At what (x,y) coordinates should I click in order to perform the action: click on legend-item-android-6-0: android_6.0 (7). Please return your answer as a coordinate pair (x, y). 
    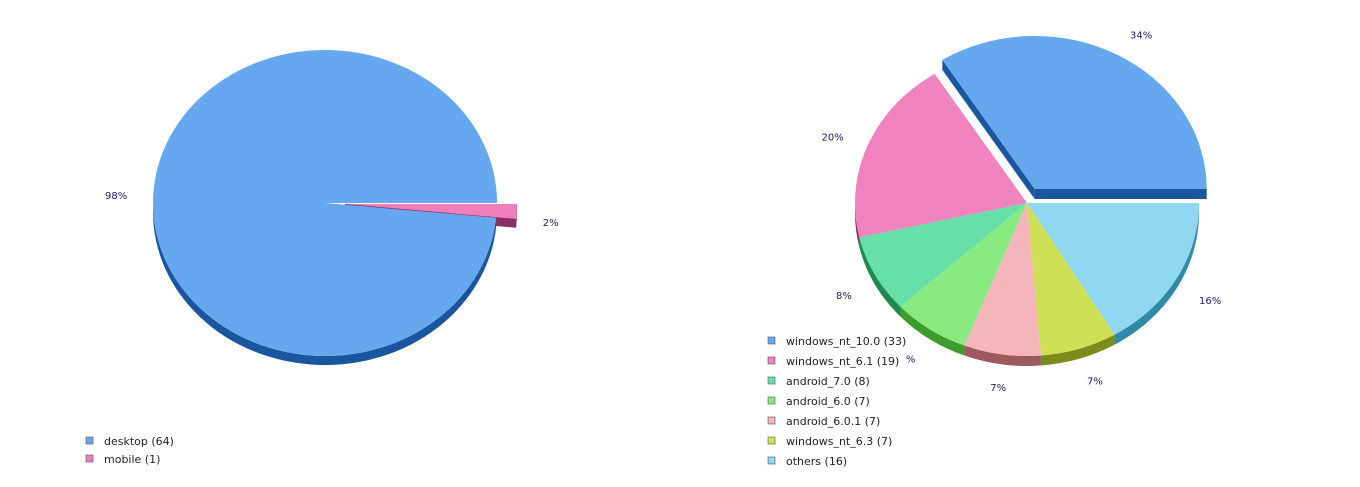
    Looking at the image, I should click on (818, 401).